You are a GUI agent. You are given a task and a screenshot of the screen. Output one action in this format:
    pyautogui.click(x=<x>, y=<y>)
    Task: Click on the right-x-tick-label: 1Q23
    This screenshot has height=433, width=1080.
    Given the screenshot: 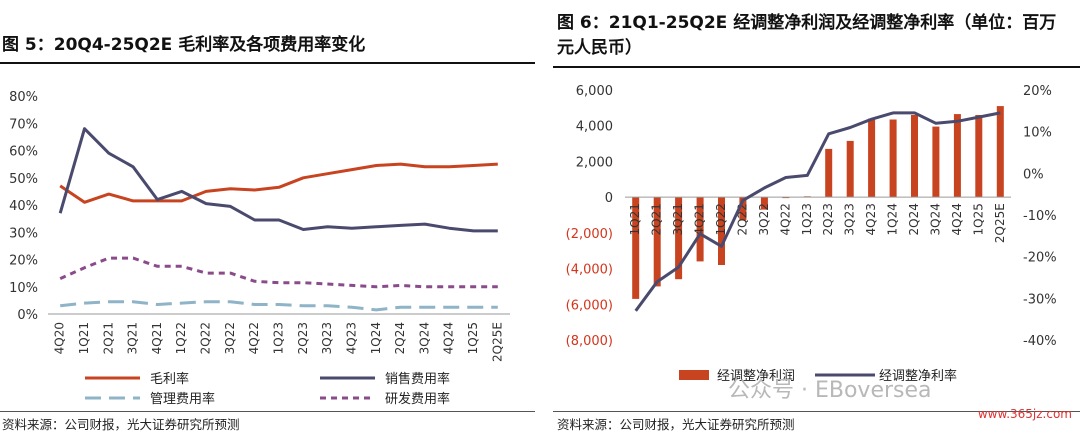 What is the action you would take?
    pyautogui.click(x=807, y=219)
    